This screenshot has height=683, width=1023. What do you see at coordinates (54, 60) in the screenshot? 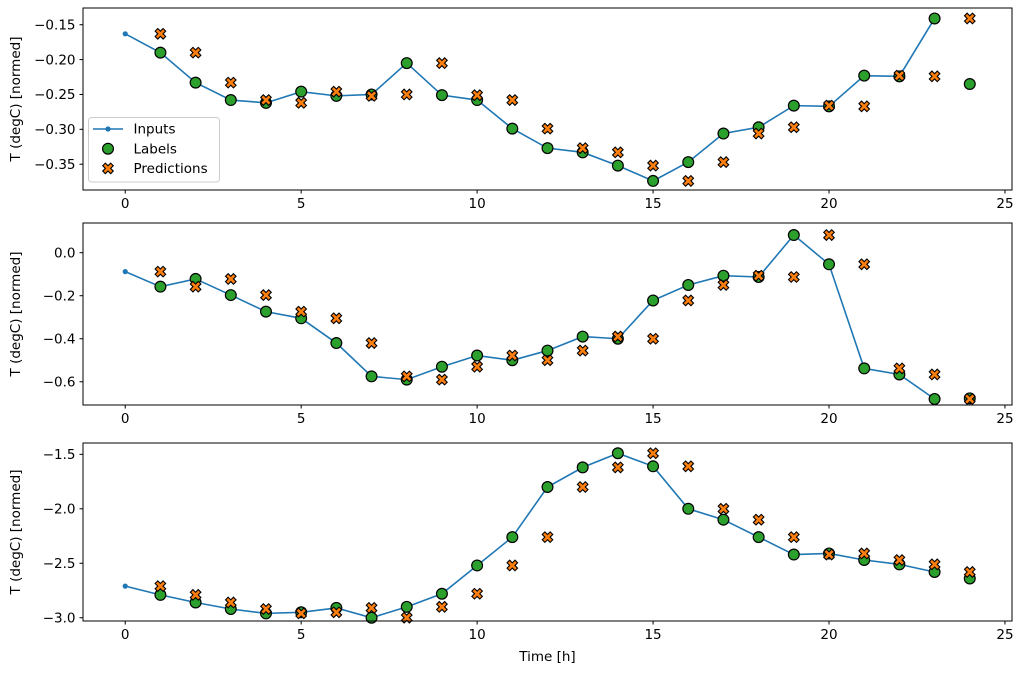
I see `y-tick-label: −0.20` at bounding box center [54, 60].